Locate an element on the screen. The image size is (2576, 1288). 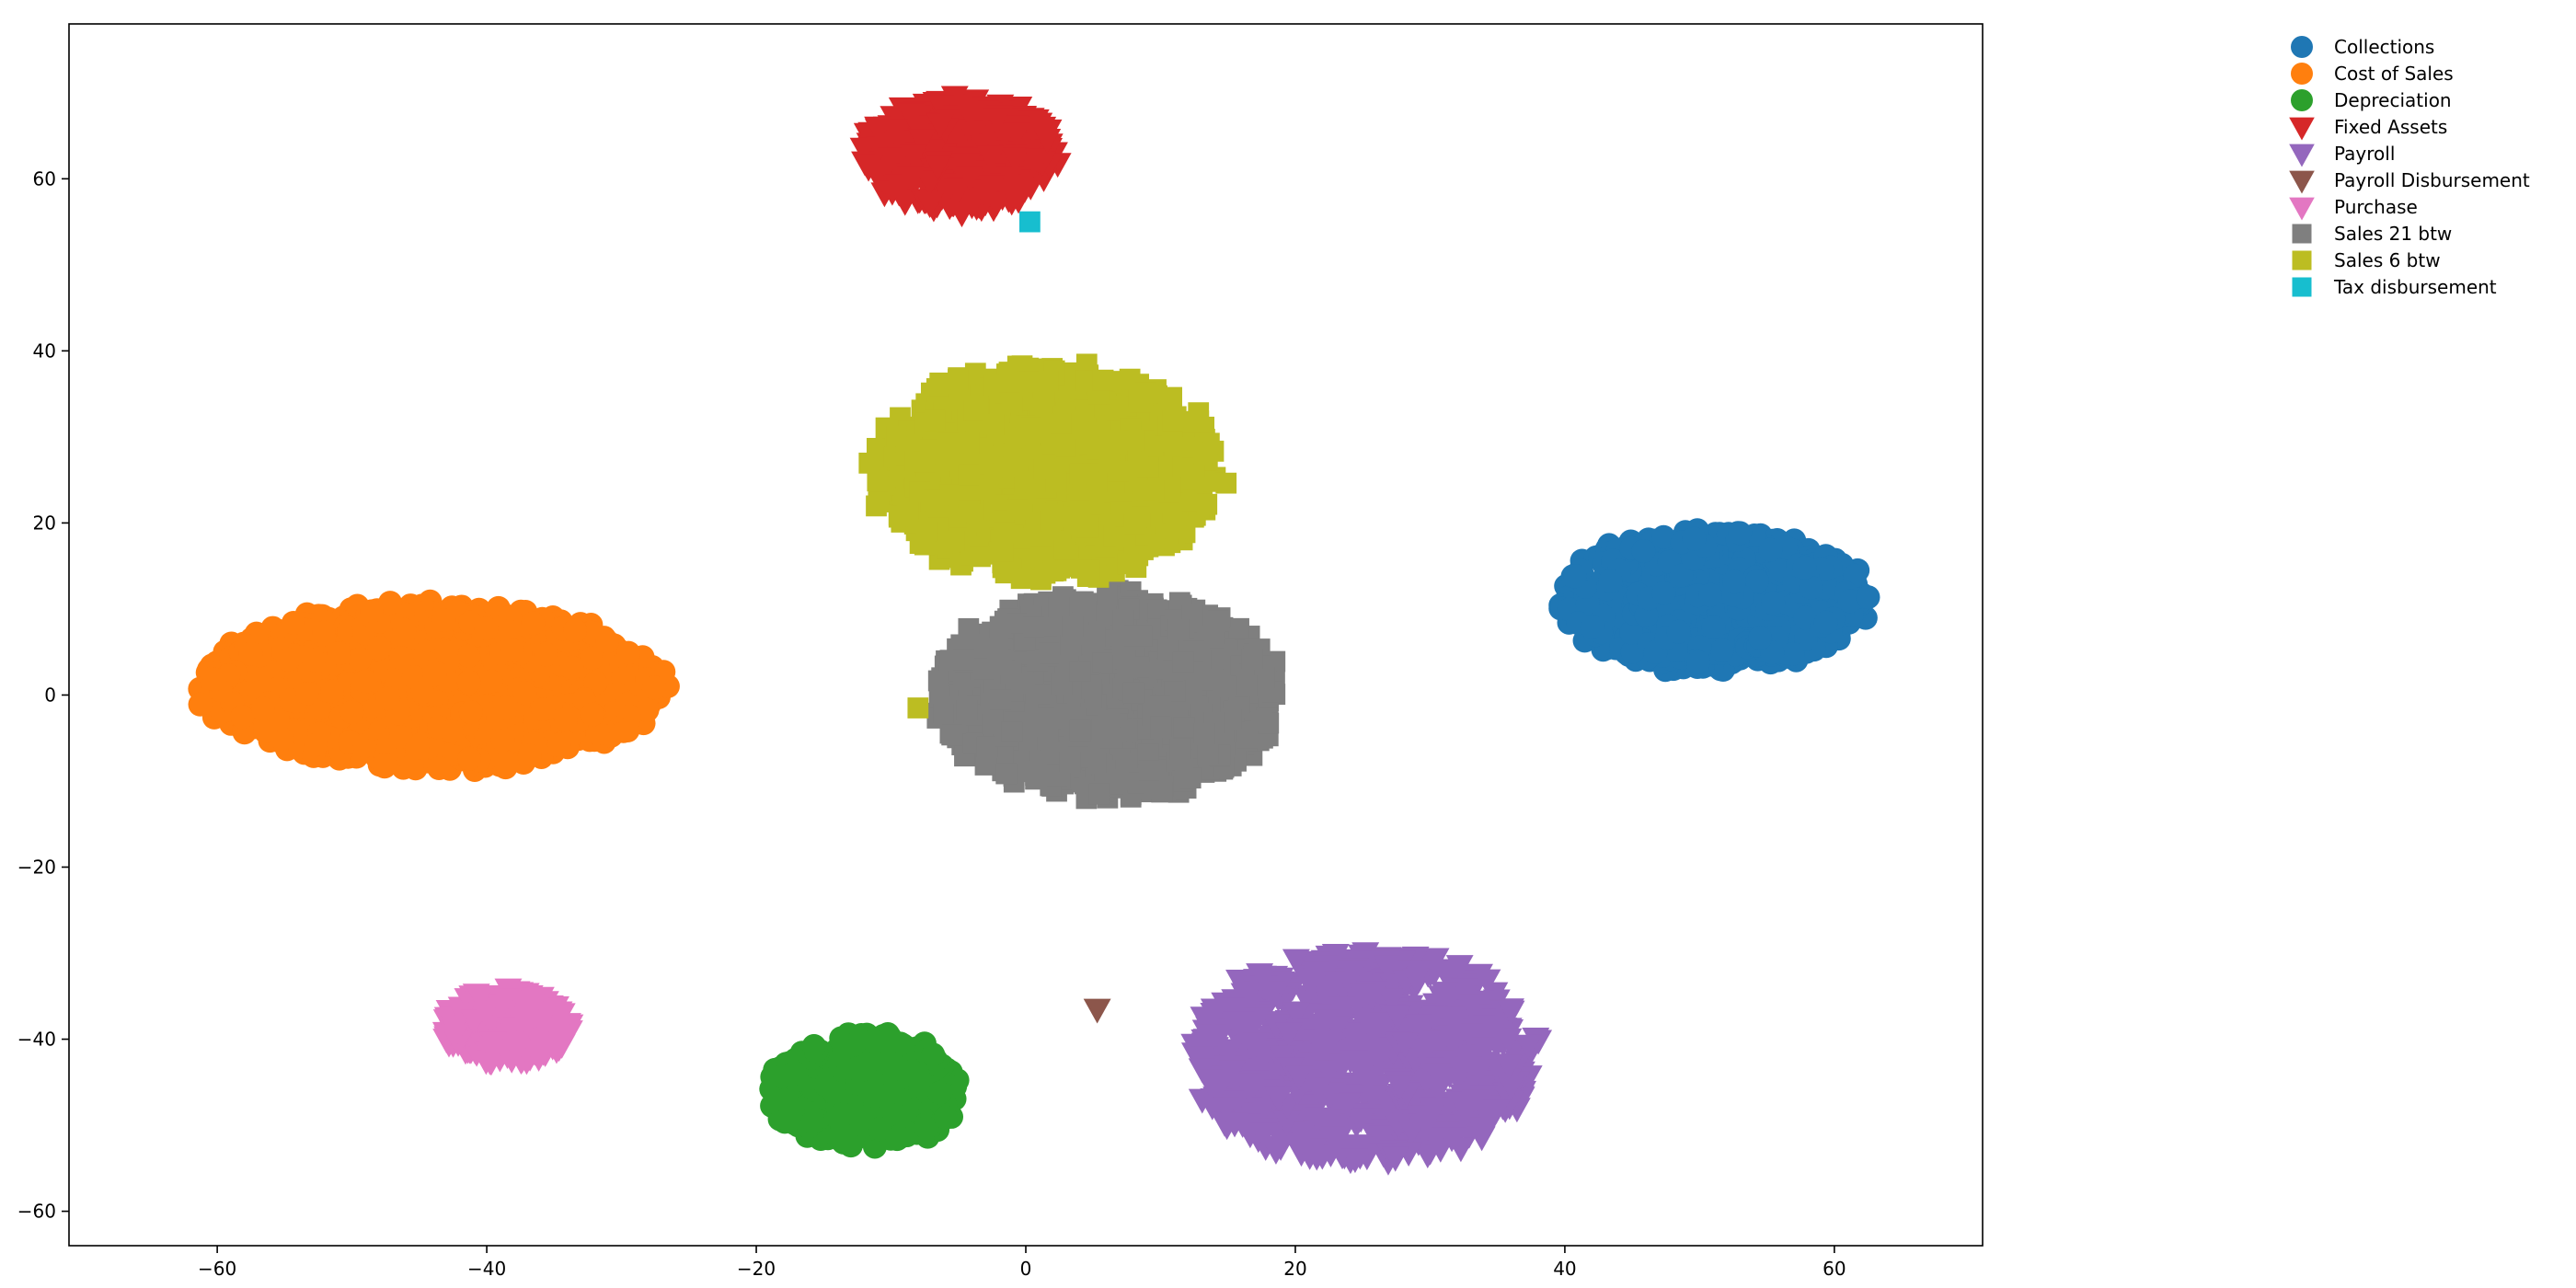
point-payroll-disbursement is located at coordinates (1097, 1011).